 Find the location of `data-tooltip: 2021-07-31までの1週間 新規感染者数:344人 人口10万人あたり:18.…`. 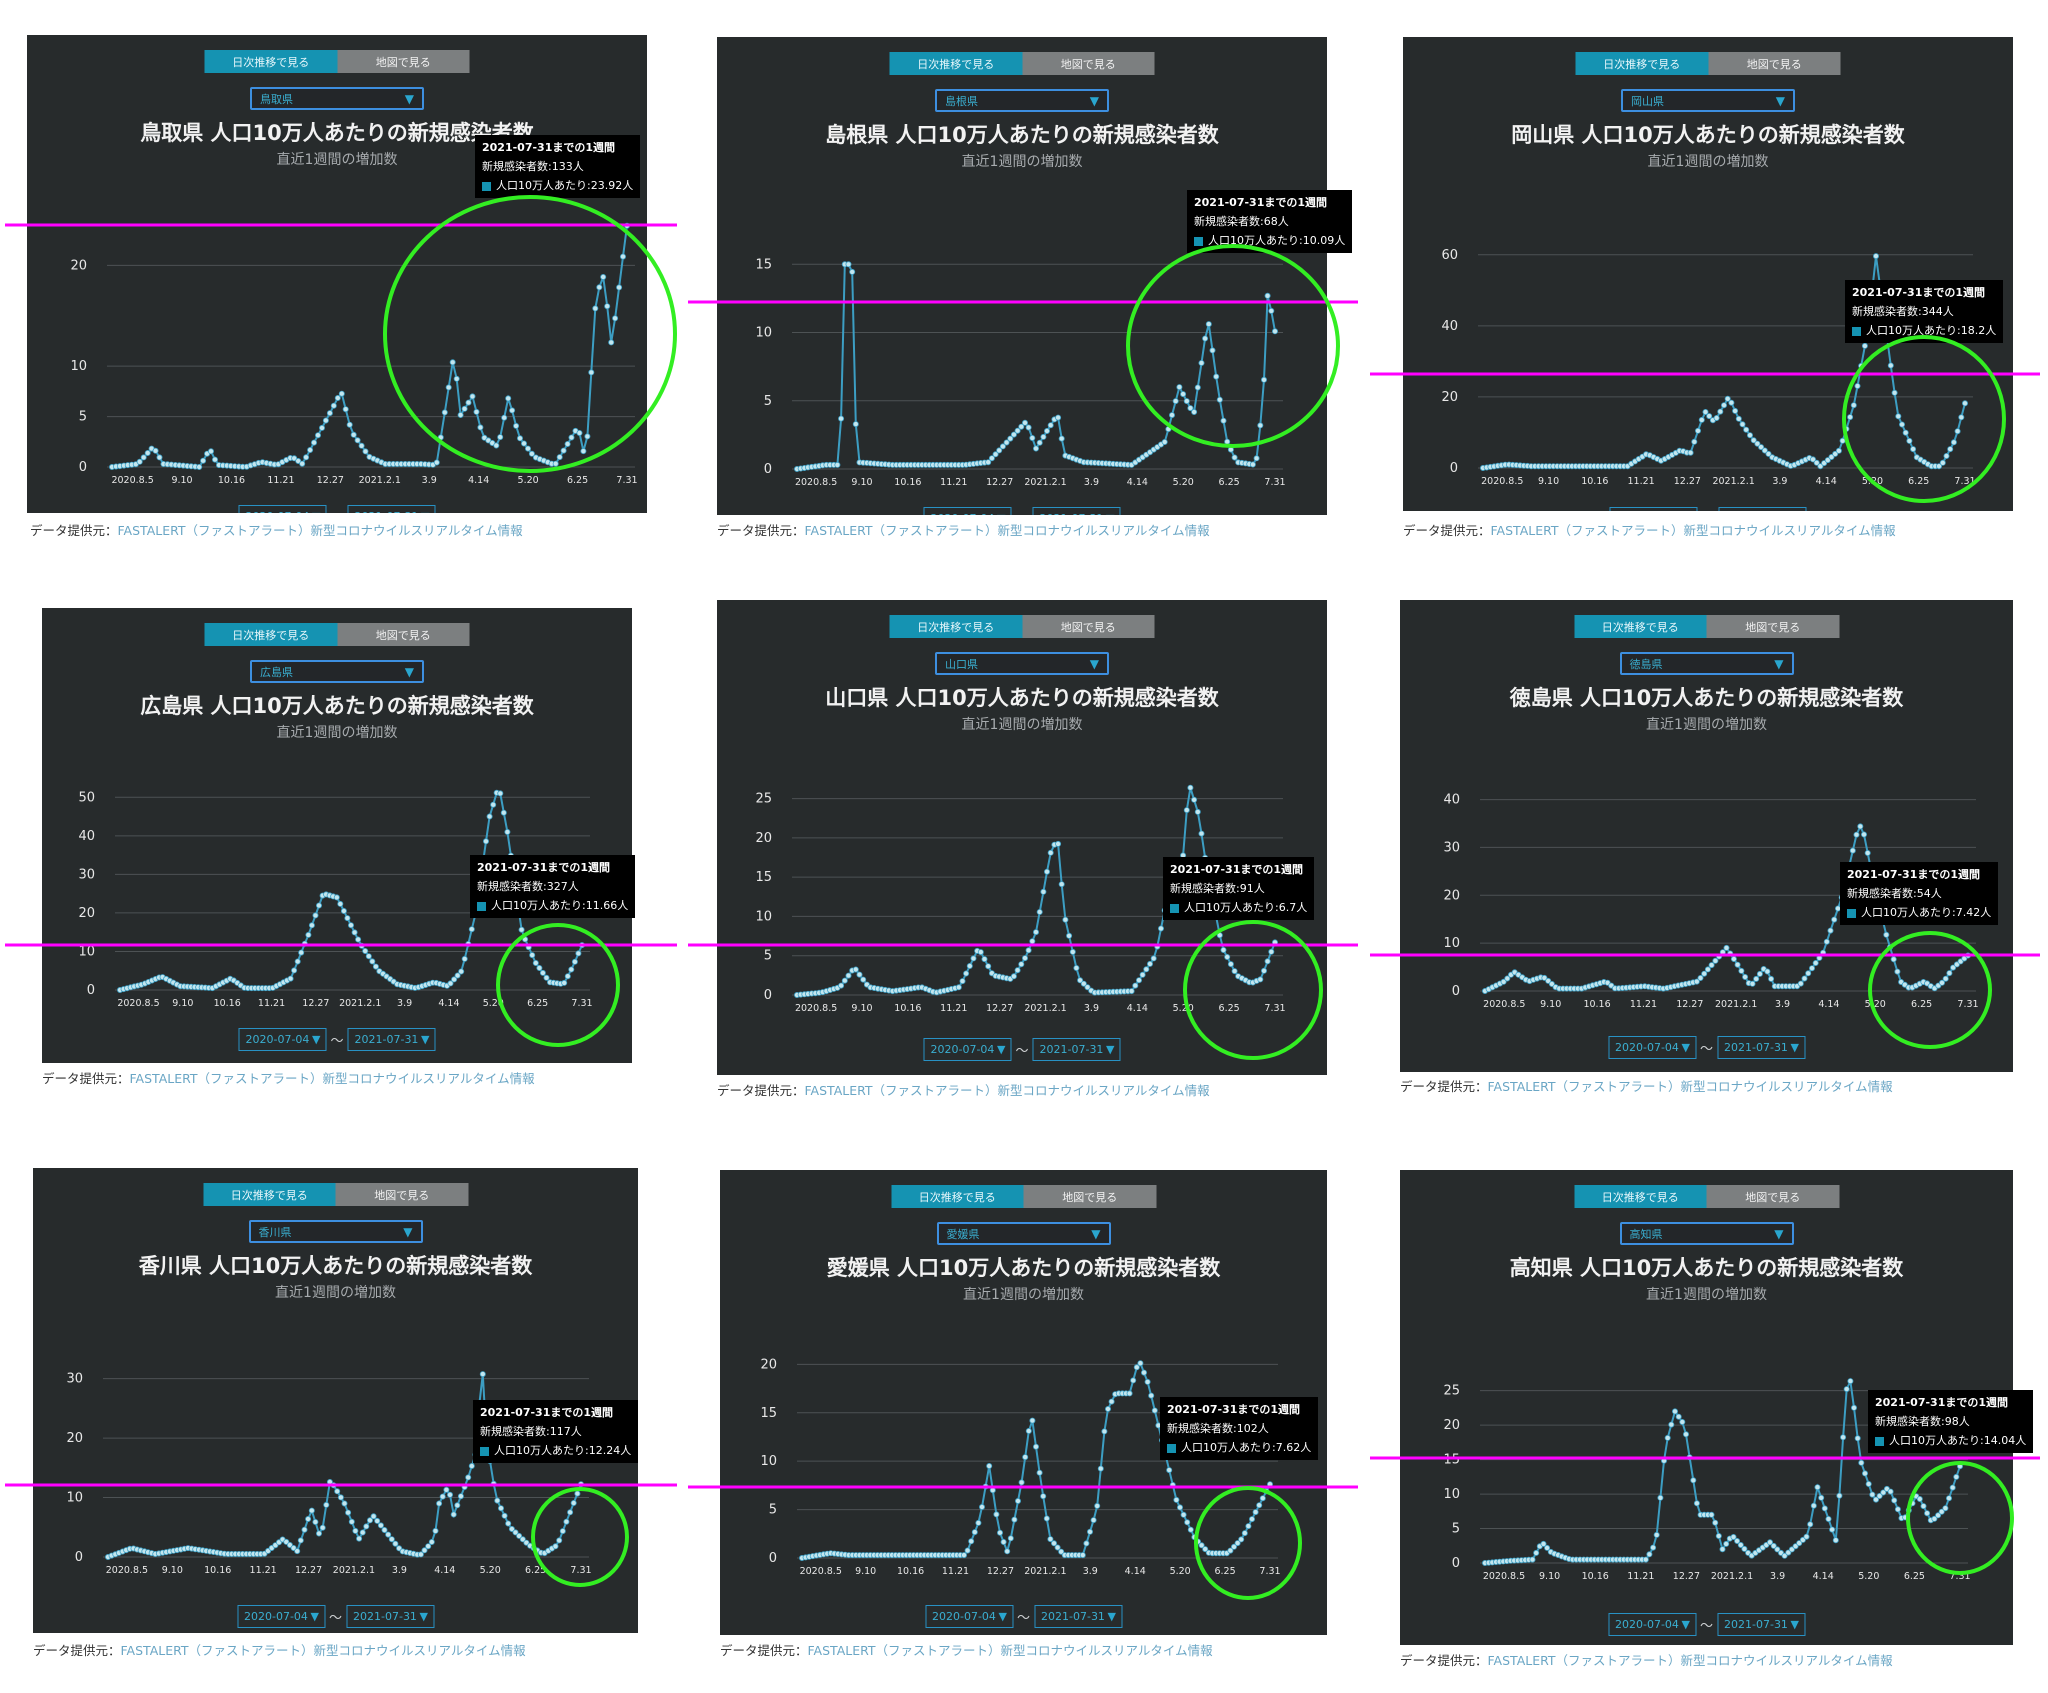

data-tooltip: 2021-07-31までの1週間 新規感染者数:344人 人口10万人あたり:18.… is located at coordinates (1924, 311).